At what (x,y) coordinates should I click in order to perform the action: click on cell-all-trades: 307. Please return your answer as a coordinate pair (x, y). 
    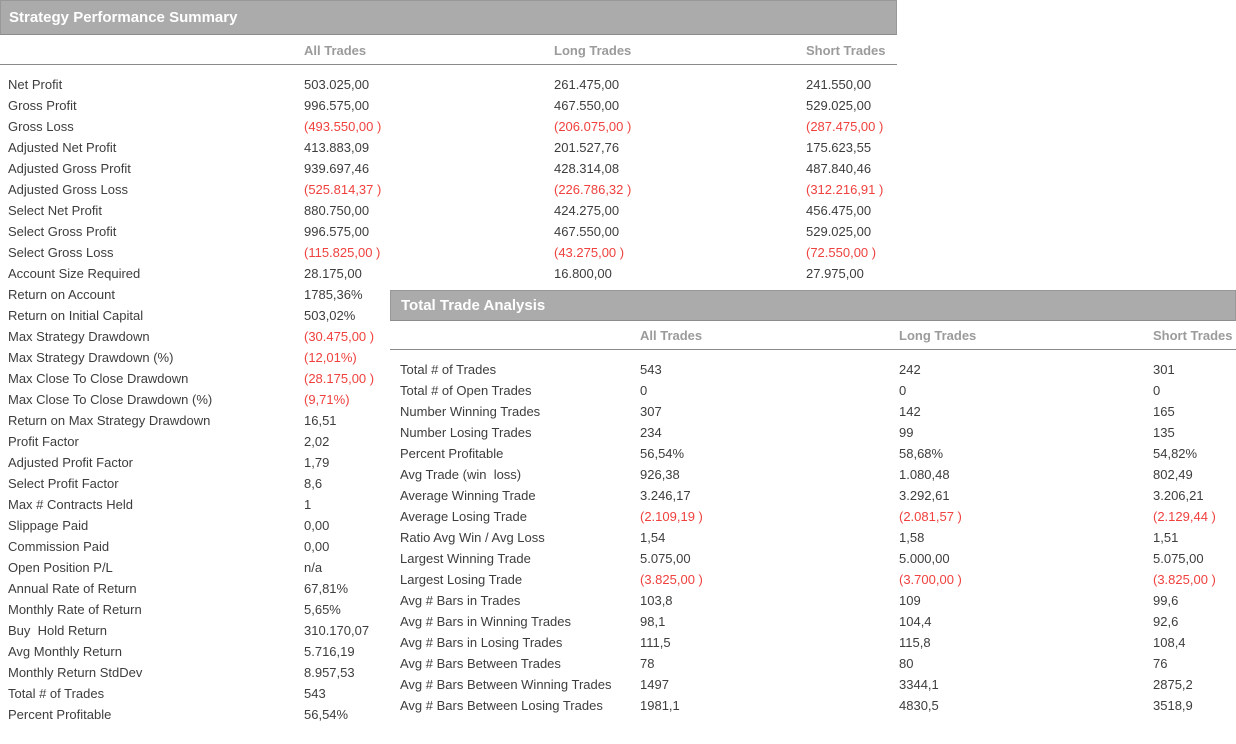
    Looking at the image, I should click on (651, 411).